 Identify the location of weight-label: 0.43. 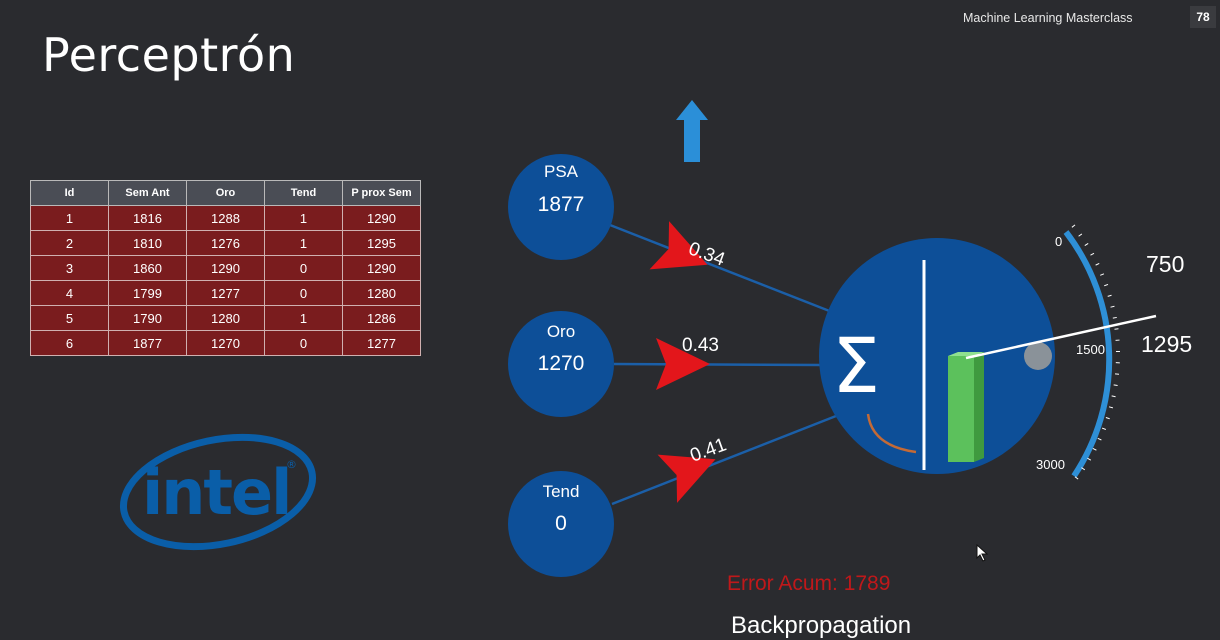
(700, 346).